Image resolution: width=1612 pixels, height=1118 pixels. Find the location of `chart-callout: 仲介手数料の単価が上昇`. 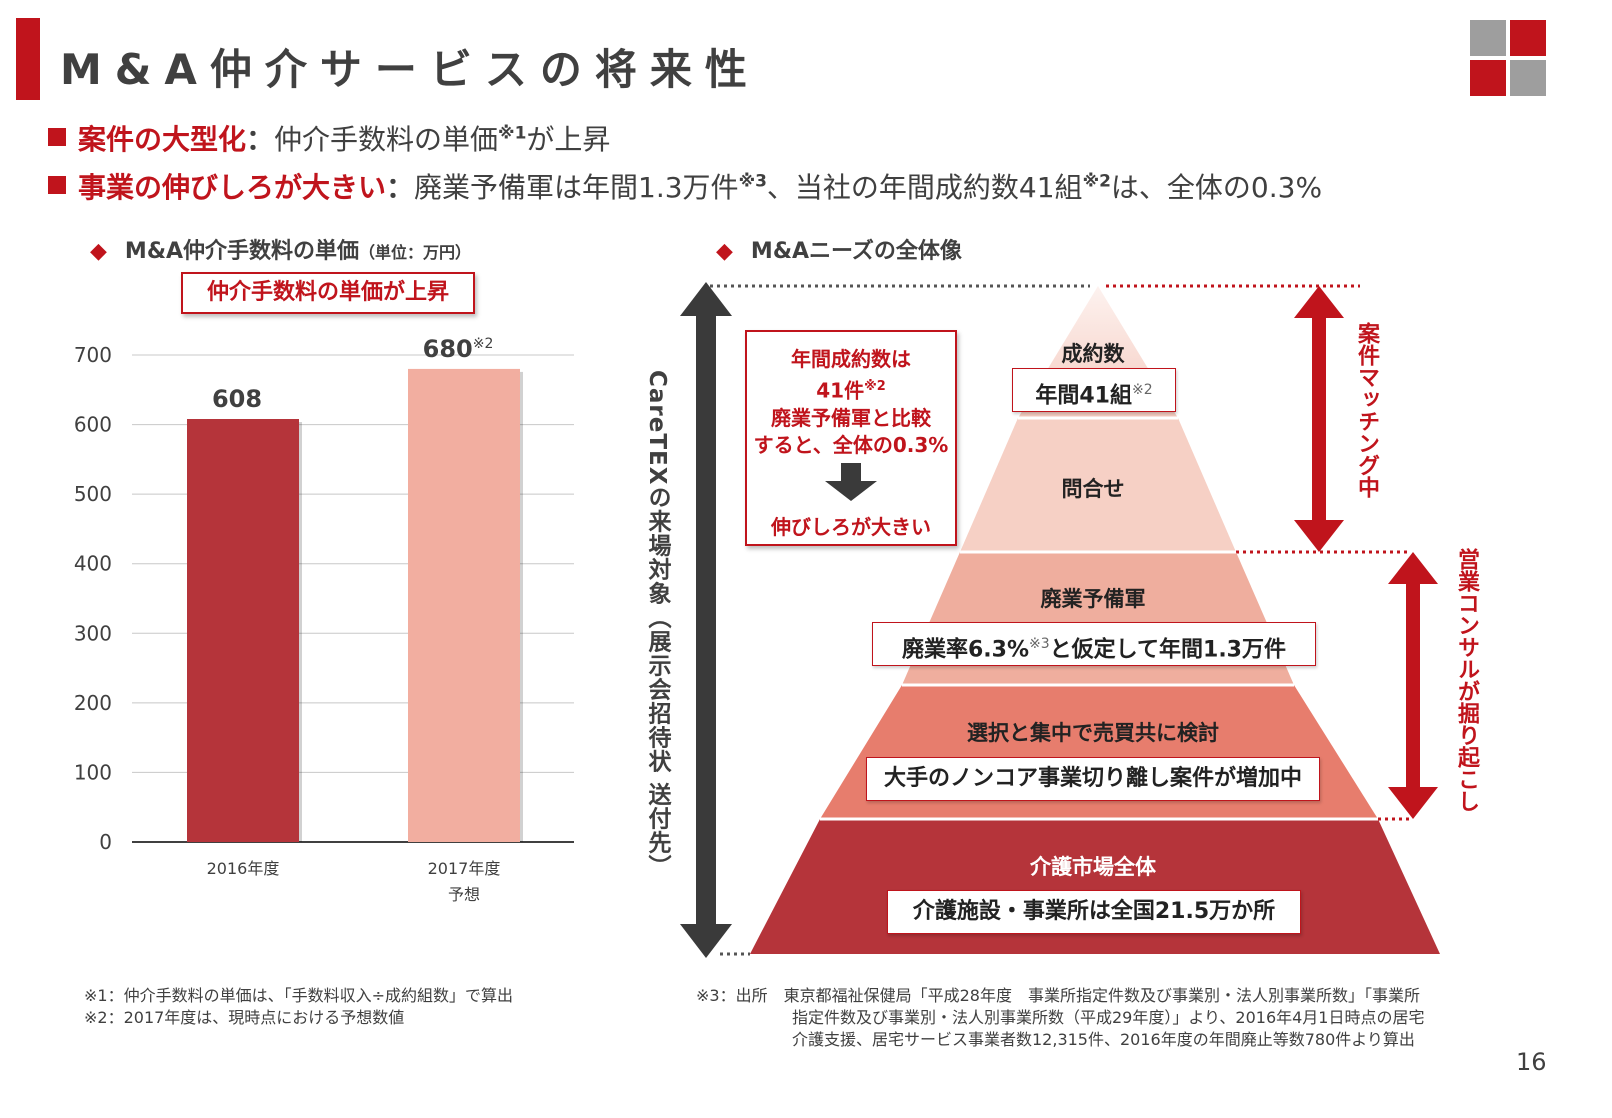

chart-callout: 仲介手数料の単価が上昇 is located at coordinates (328, 293).